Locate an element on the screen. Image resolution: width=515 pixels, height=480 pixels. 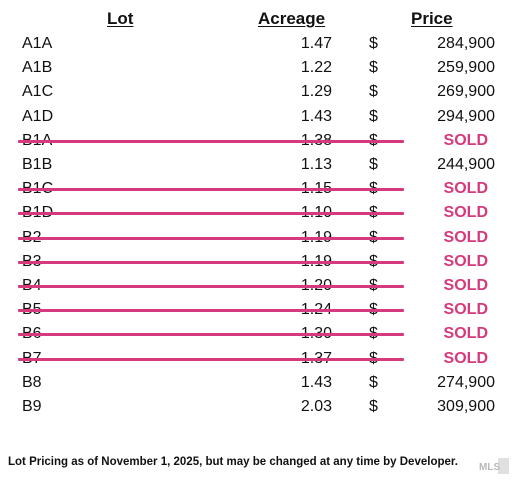
table-row: A1A 1.47 $284,900 is located at coordinates (257, 44).